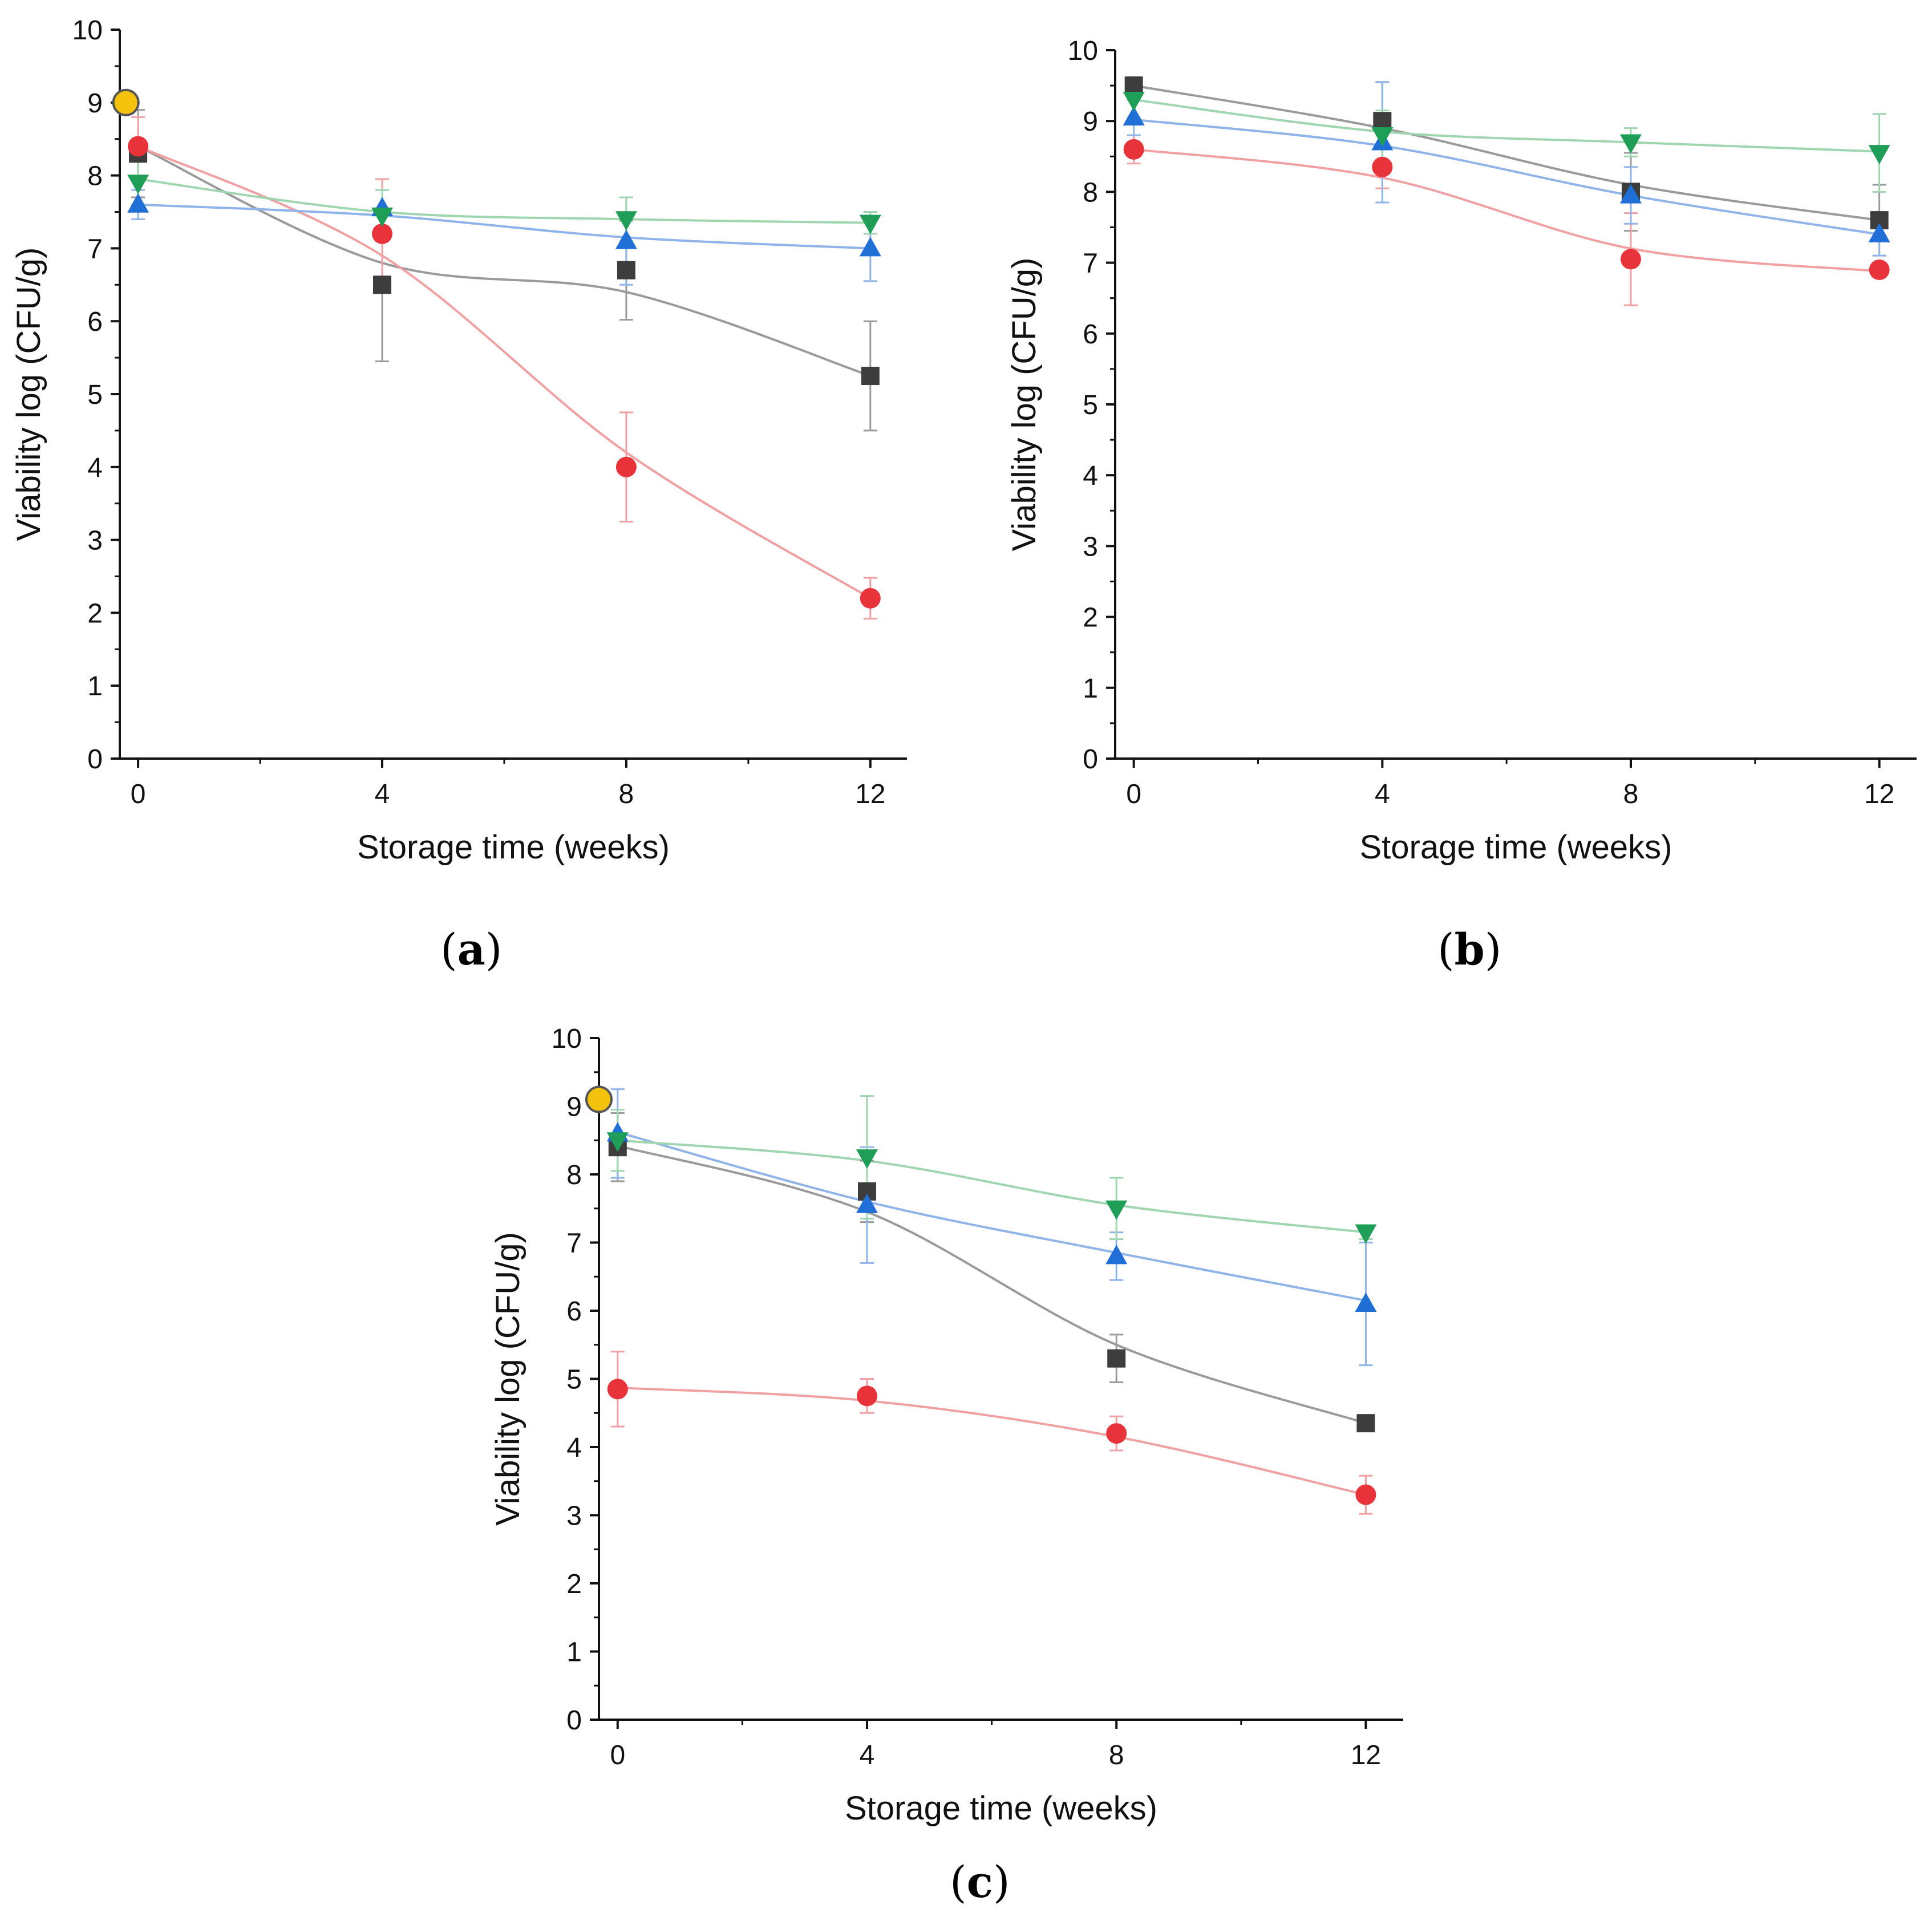 Image resolution: width=1932 pixels, height=1929 pixels. I want to click on panel-label-a: (a), so click(471, 949).